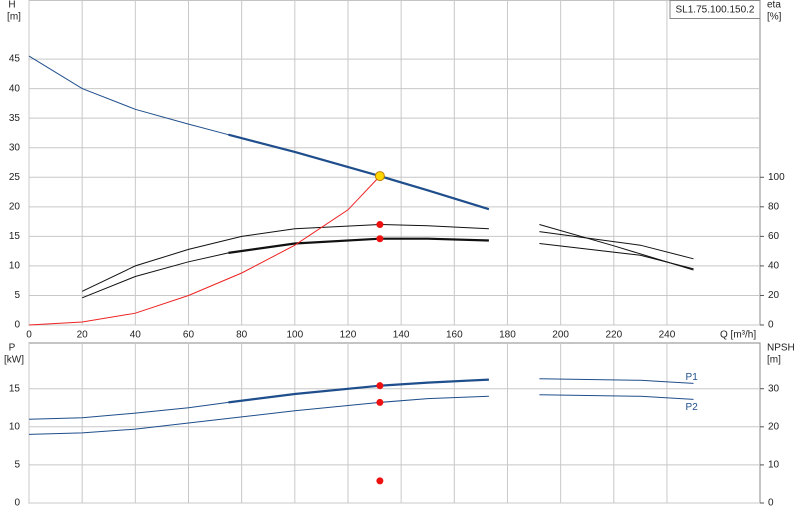 Image resolution: width=800 pixels, height=520 pixels. Describe the element at coordinates (15, 88) in the screenshot. I see `y-tick-label: 40` at that location.